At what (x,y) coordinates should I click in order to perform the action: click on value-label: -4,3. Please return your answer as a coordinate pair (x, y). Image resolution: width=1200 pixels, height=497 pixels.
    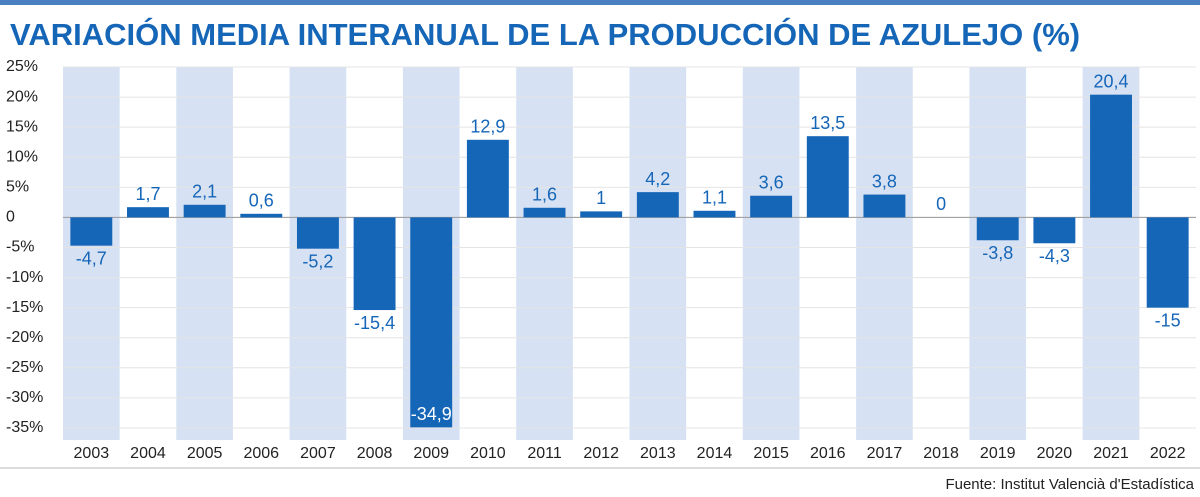
    Looking at the image, I should click on (1054, 256).